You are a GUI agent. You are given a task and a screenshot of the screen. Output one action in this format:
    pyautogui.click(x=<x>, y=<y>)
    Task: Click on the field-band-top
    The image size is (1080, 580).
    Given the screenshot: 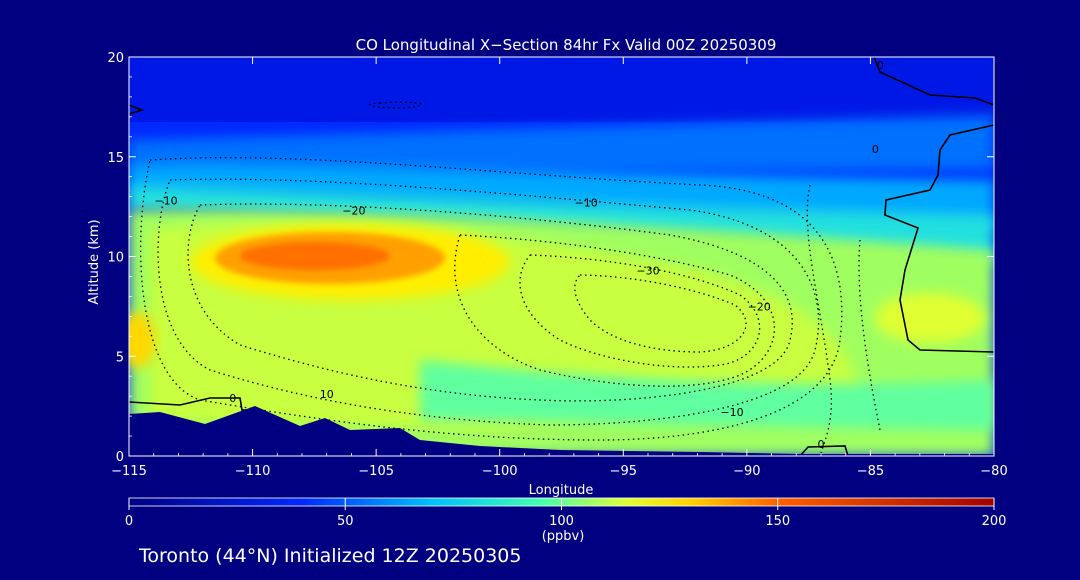 What is the action you would take?
    pyautogui.click(x=561, y=89)
    